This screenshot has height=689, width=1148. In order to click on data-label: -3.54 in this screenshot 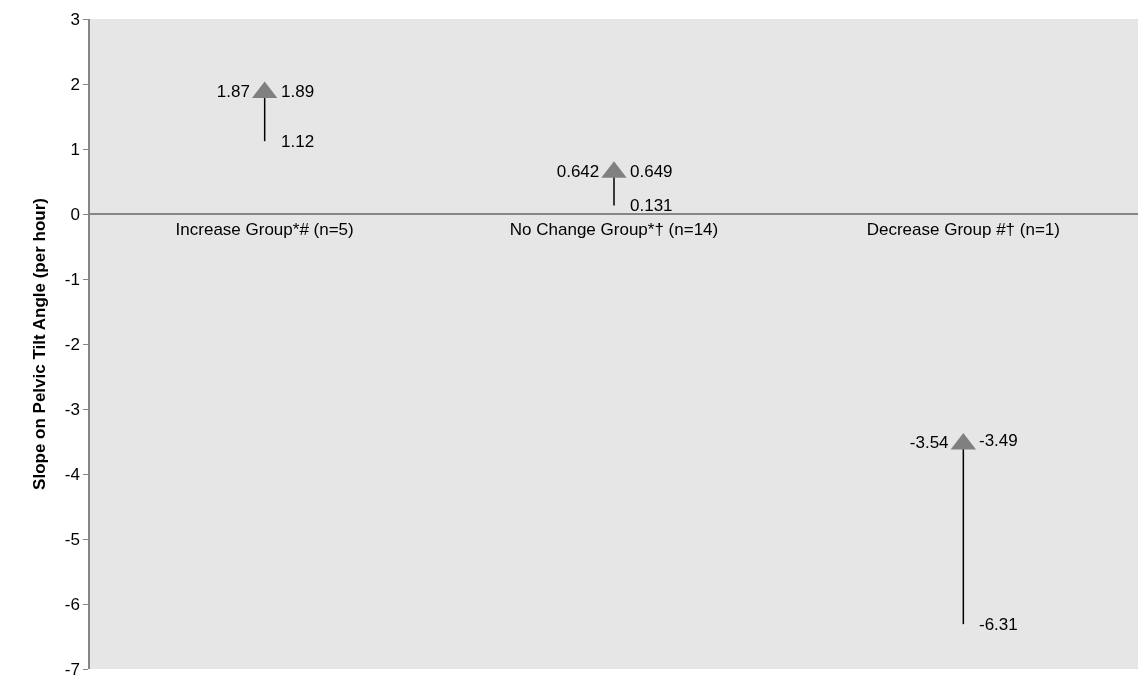, I will do `click(929, 443)`.